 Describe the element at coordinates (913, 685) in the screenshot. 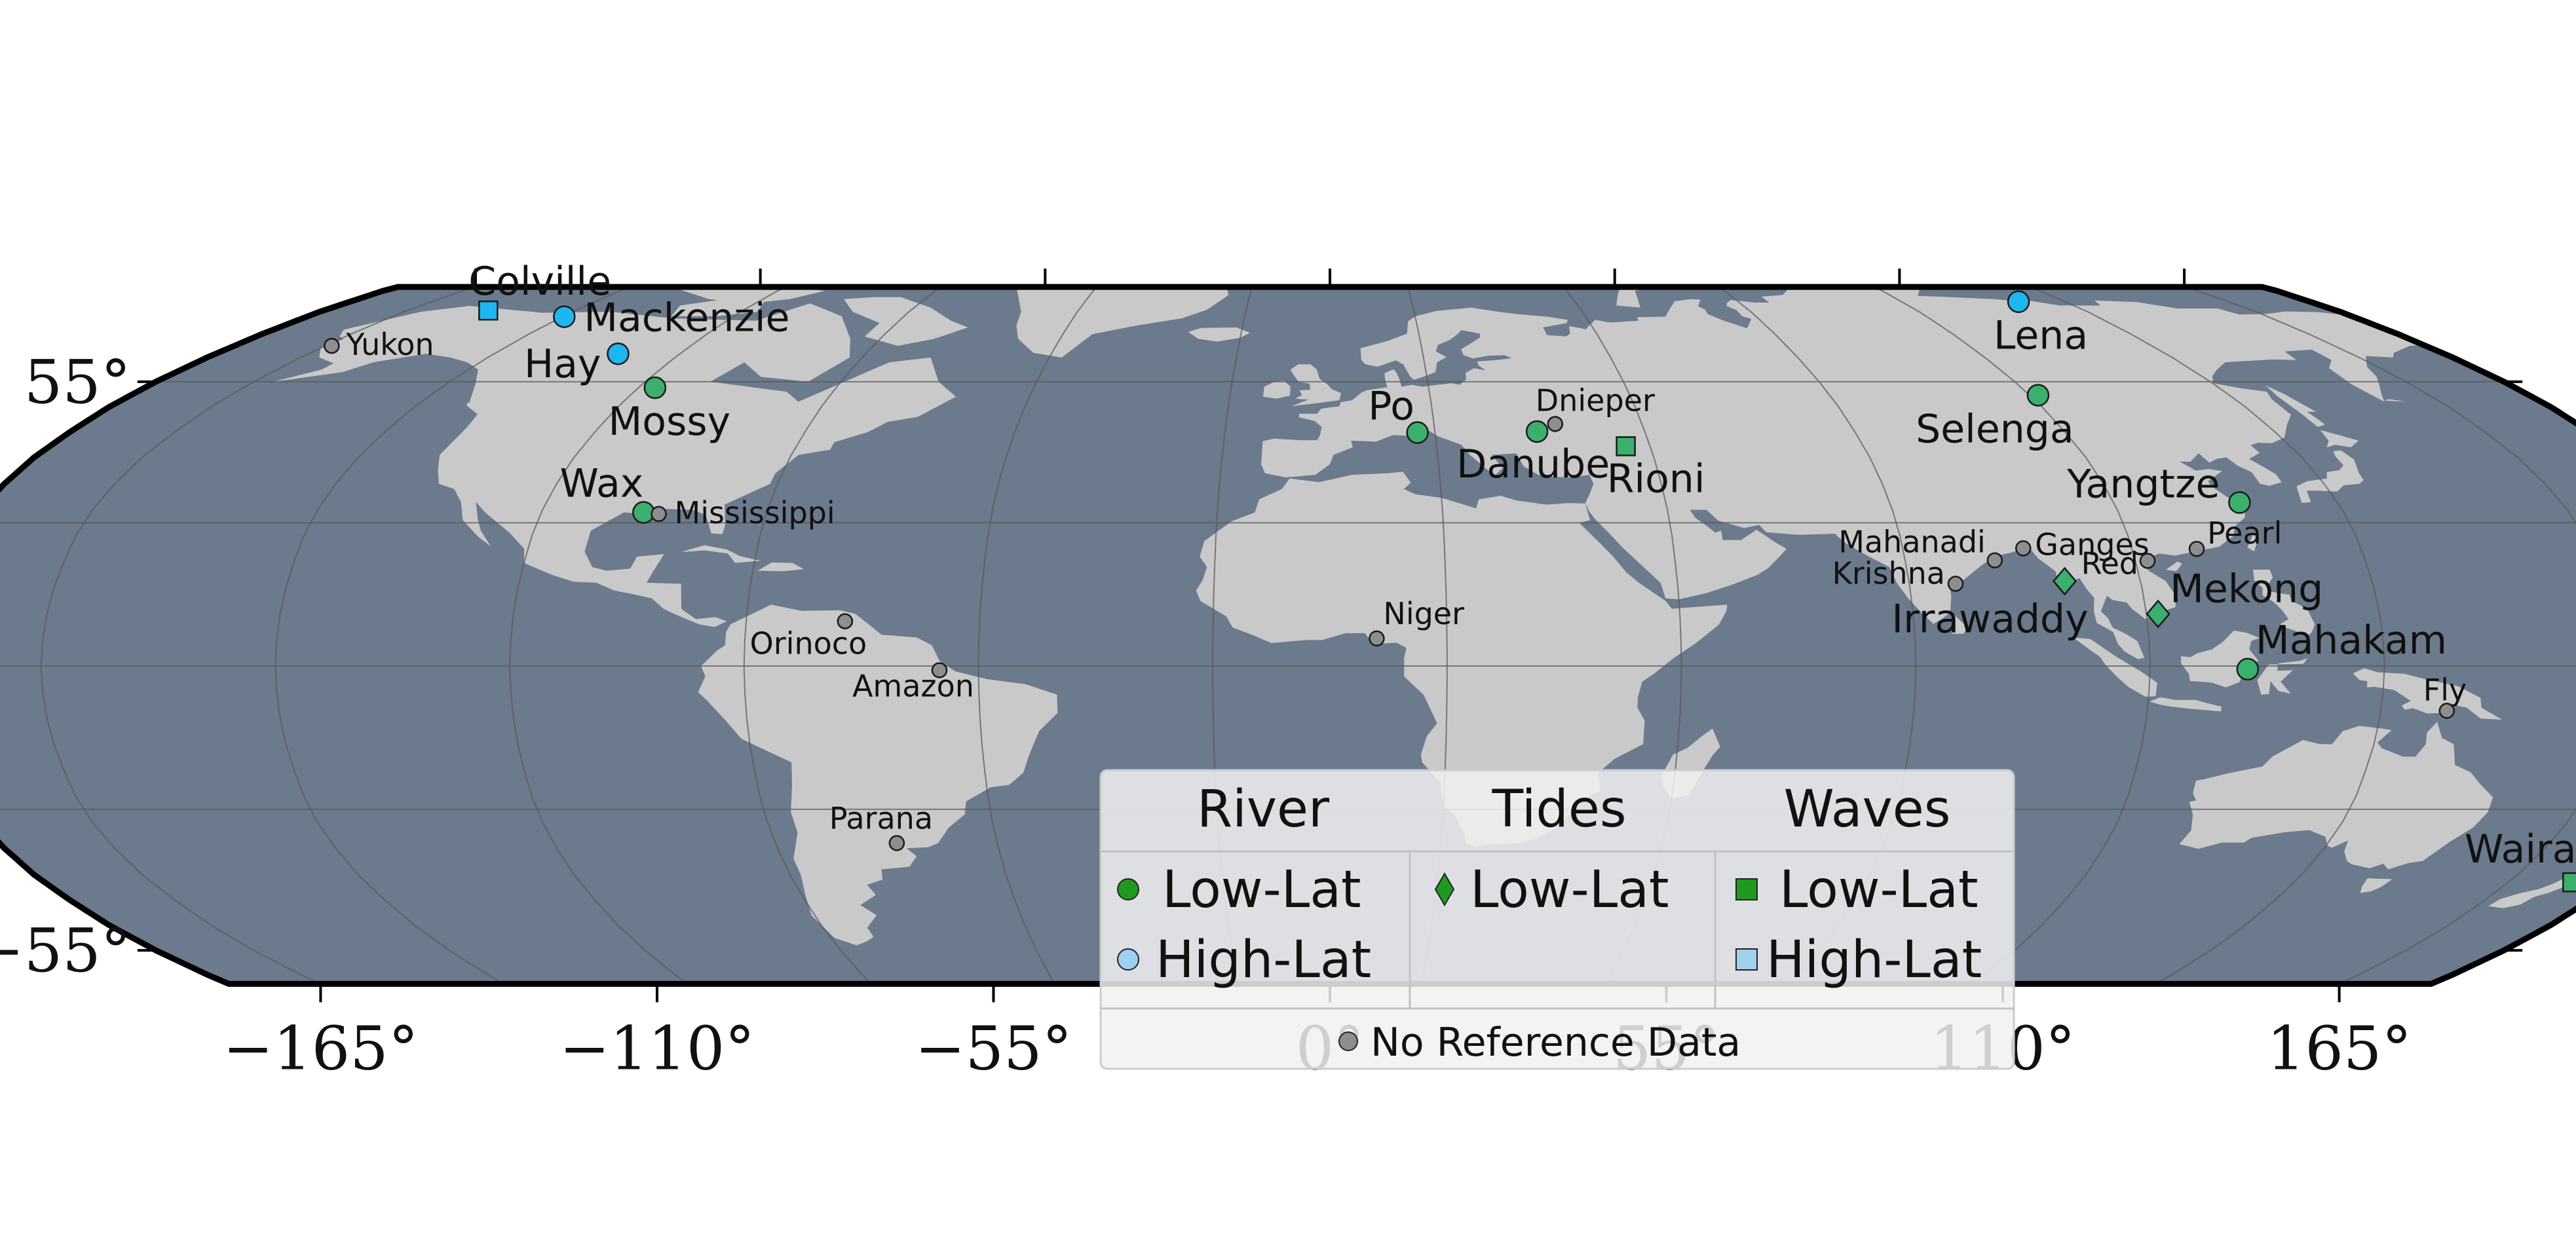

I see `river-label-amazon: Amazon` at that location.